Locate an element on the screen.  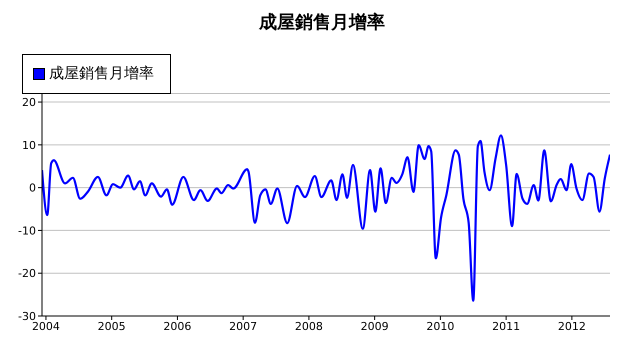
x-tick-label: 2011 is located at coordinates (506, 326).